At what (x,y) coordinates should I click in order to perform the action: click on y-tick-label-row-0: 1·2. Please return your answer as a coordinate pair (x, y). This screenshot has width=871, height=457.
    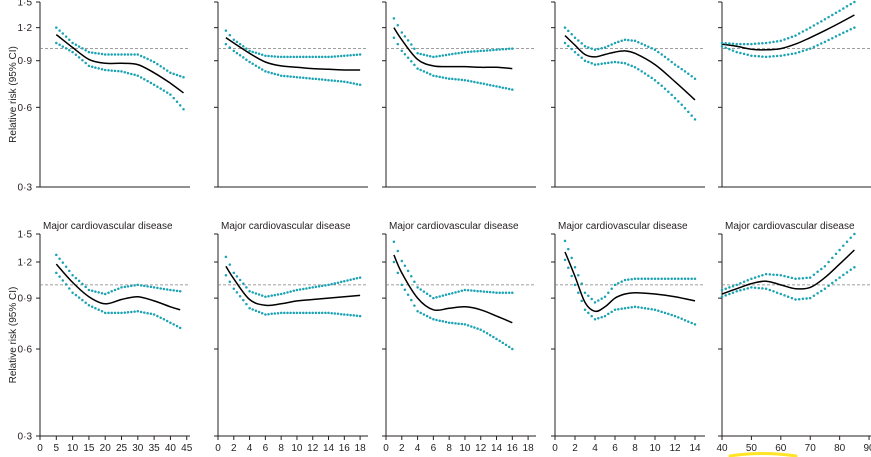
    Looking at the image, I should click on (25, 28).